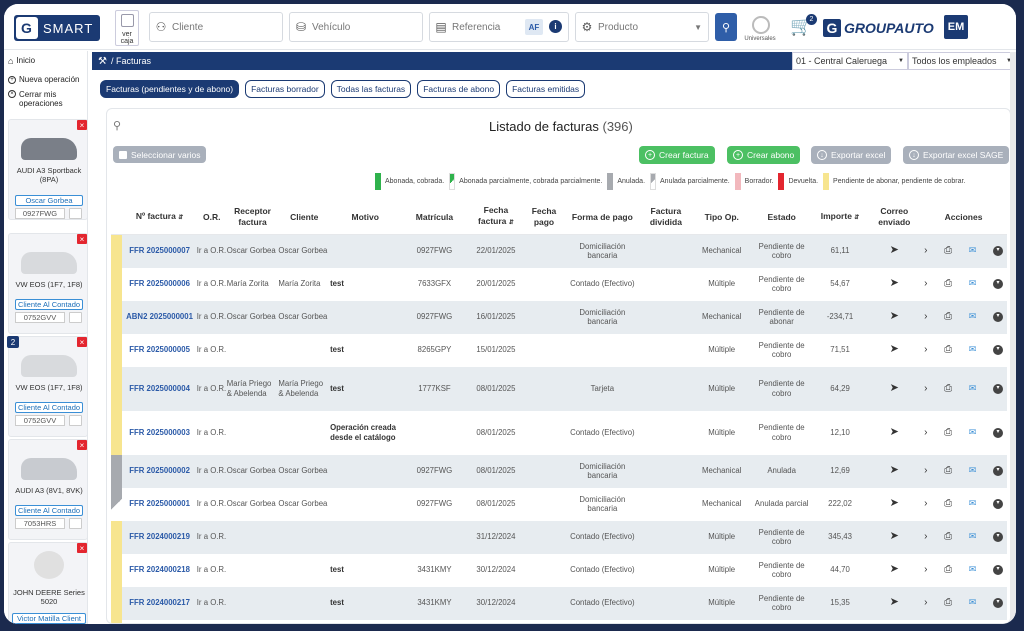 Image resolution: width=1024 pixels, height=631 pixels. What do you see at coordinates (956, 27) in the screenshot?
I see `user-avatar: EM` at bounding box center [956, 27].